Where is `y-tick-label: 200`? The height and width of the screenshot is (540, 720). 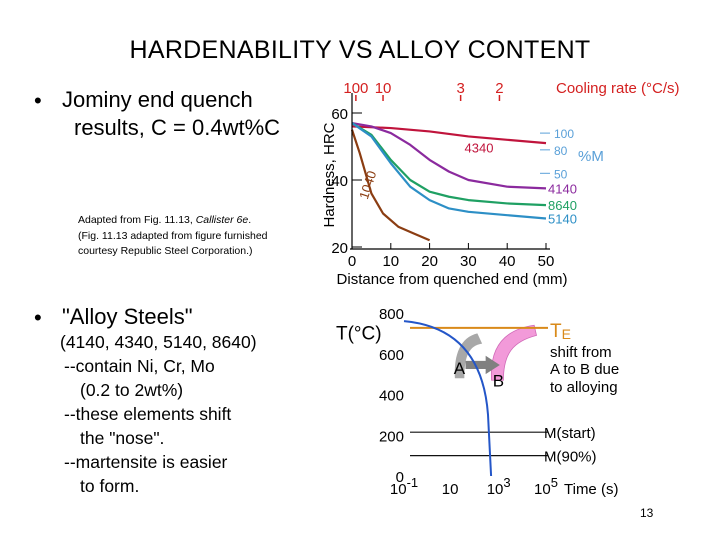
y-tick-label: 200 is located at coordinates (391, 436).